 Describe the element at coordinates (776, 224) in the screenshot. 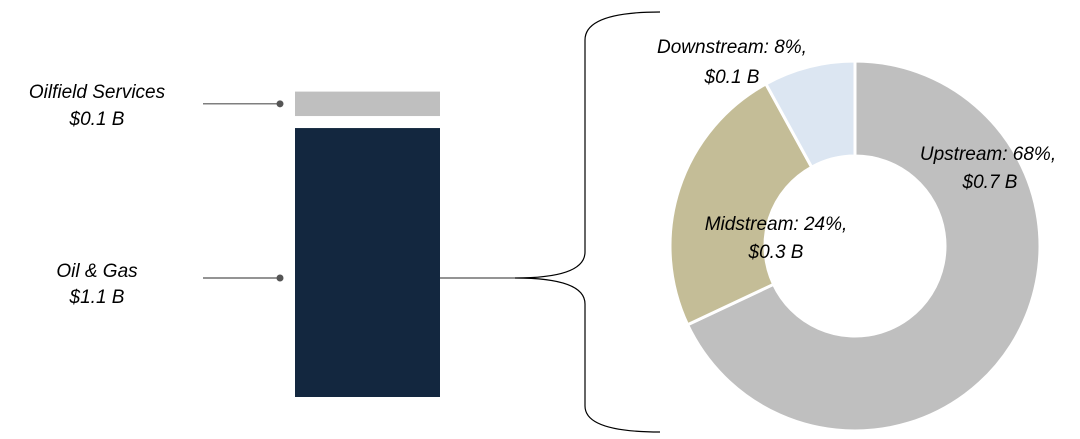

I see `slice-label: Midstream: 24%,` at that location.